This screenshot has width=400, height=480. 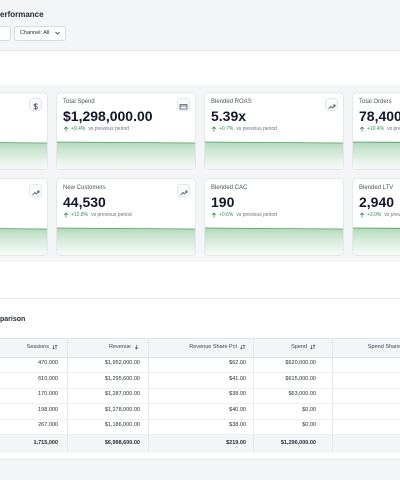 What do you see at coordinates (78, 129) in the screenshot?
I see `kpi-change: +9.4%` at bounding box center [78, 129].